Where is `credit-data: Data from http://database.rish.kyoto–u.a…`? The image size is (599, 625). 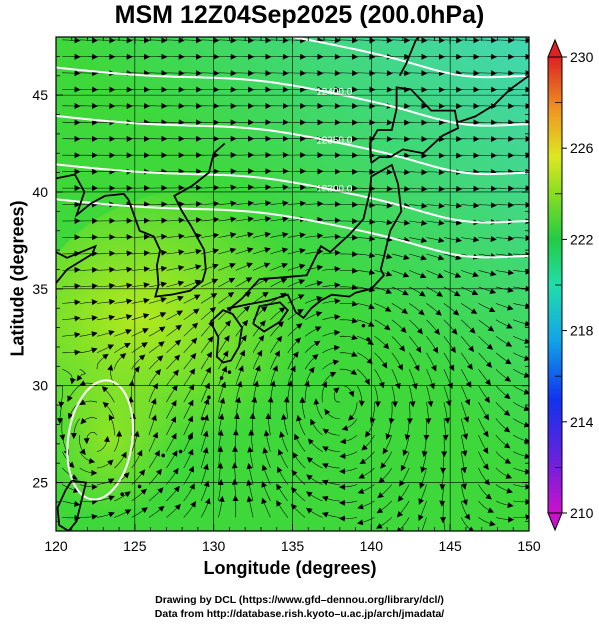 credit-data: Data from http://database.rish.kyoto–u.a… is located at coordinates (299, 614).